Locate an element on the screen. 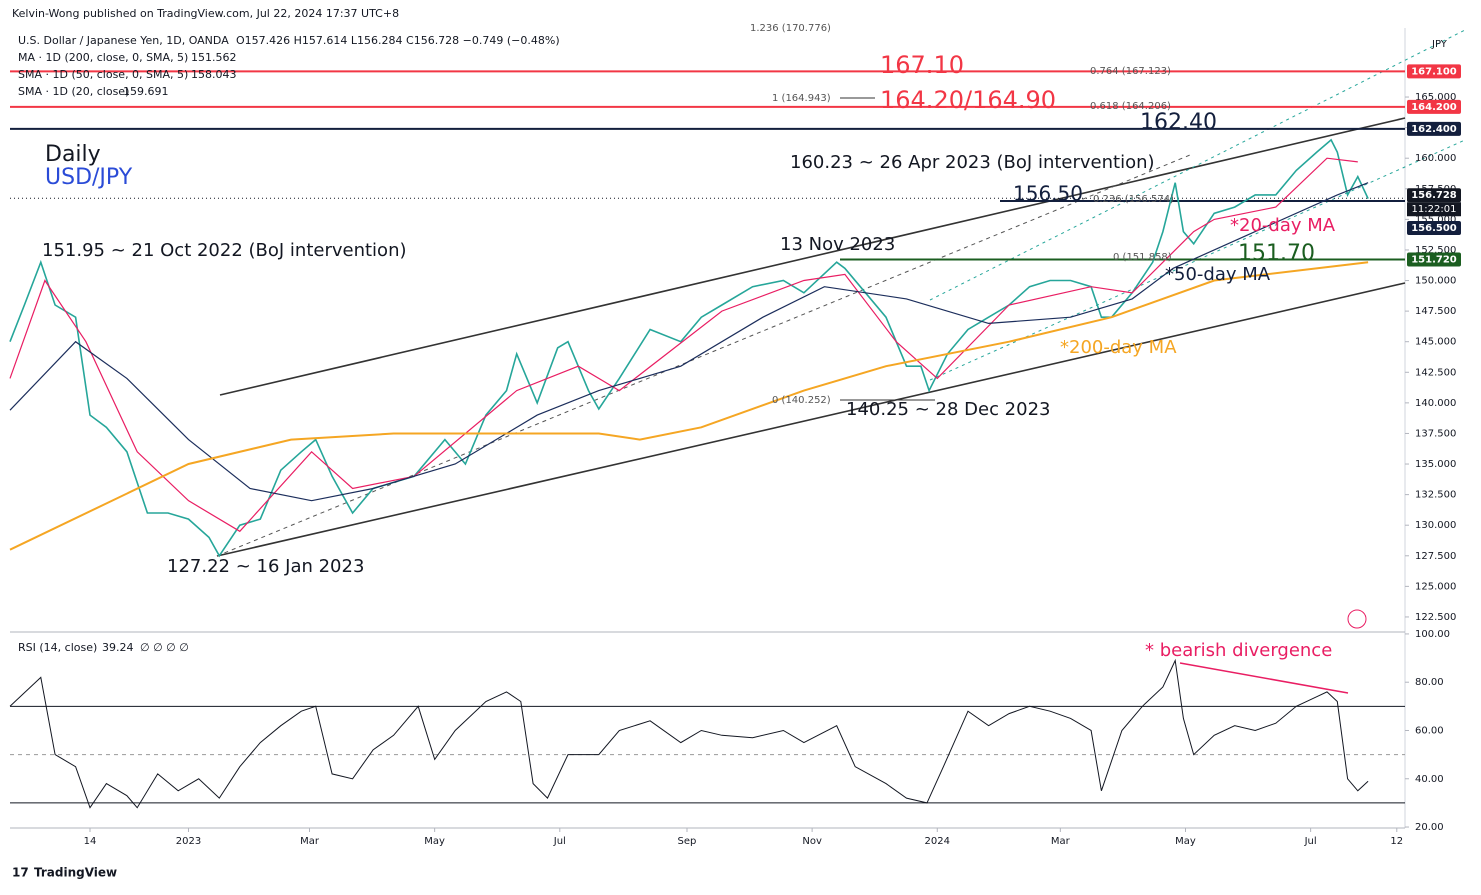  annotation: 167.10 is located at coordinates (922, 65).